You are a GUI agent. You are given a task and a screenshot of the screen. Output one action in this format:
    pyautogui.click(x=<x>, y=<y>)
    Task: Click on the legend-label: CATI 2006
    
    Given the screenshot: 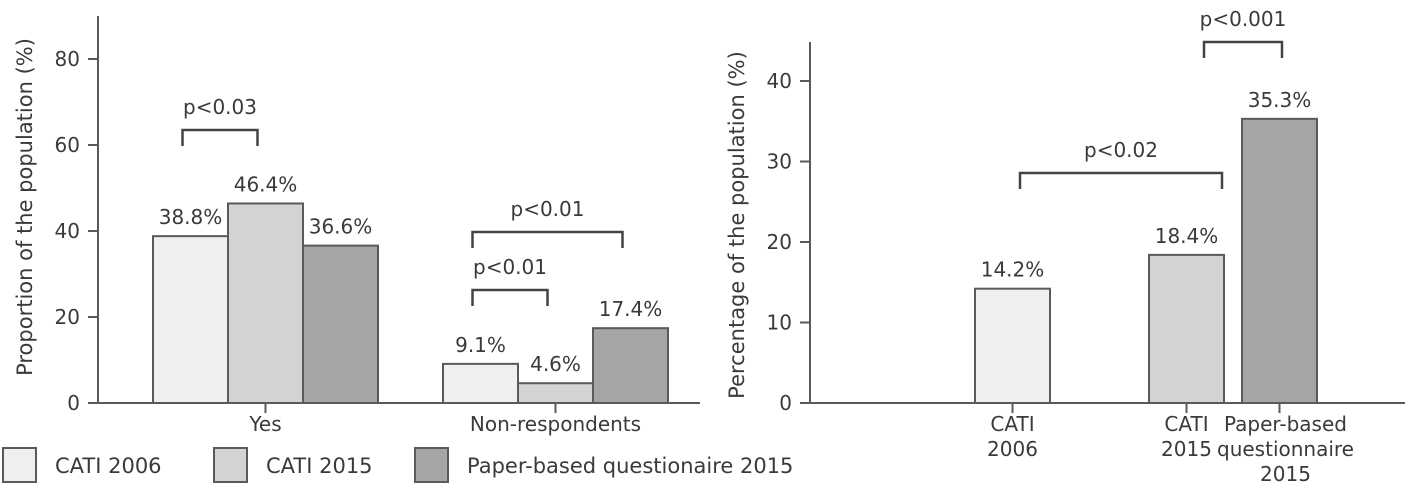 What is the action you would take?
    pyautogui.click(x=108, y=466)
    